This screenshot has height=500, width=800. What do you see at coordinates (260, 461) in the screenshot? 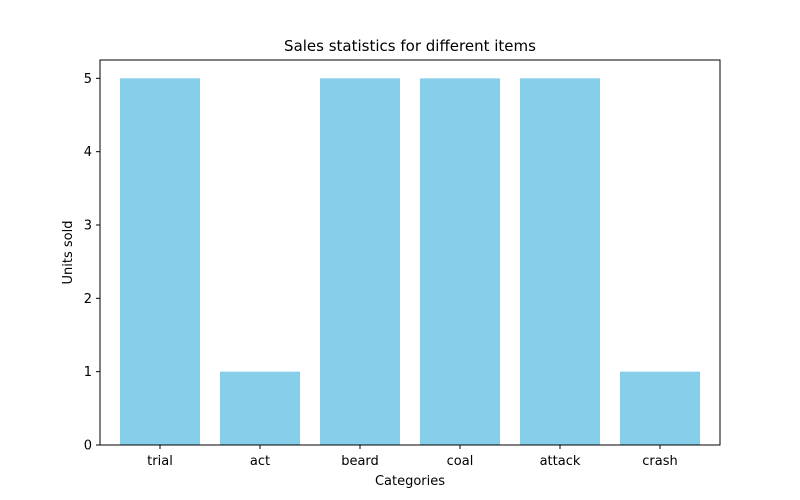
I see `x-tick-label-act: act` at bounding box center [260, 461].